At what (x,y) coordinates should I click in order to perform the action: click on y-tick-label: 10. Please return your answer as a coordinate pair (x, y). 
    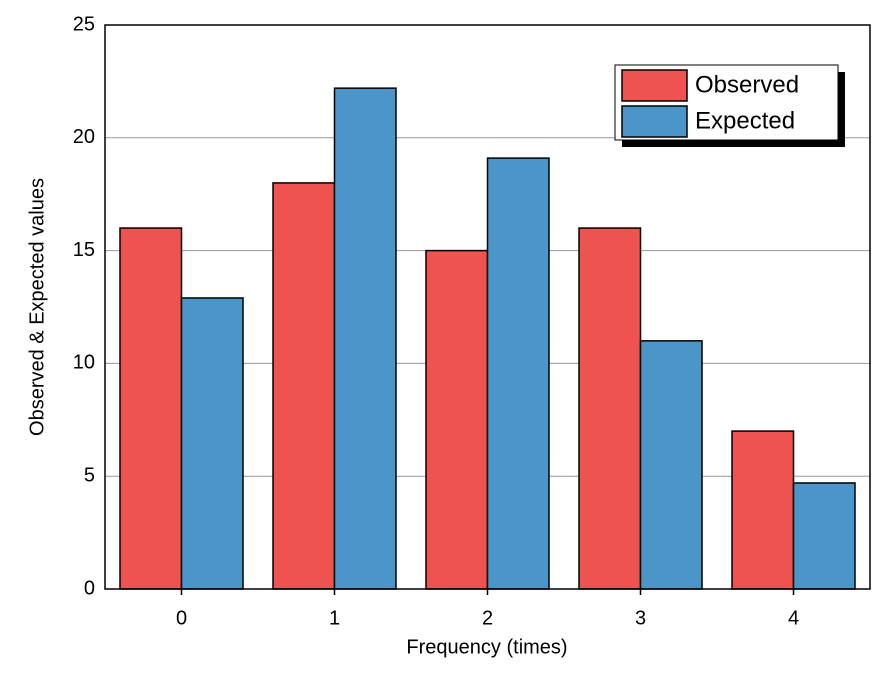
    Looking at the image, I should click on (84, 363).